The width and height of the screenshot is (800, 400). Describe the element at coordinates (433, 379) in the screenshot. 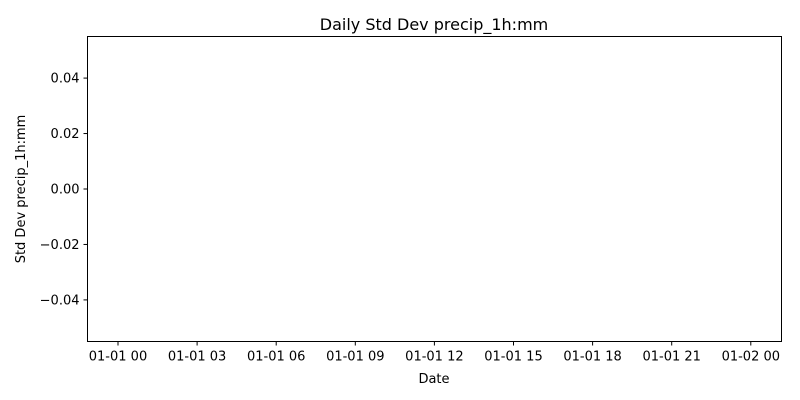

I see `x-axis-label: Date` at that location.